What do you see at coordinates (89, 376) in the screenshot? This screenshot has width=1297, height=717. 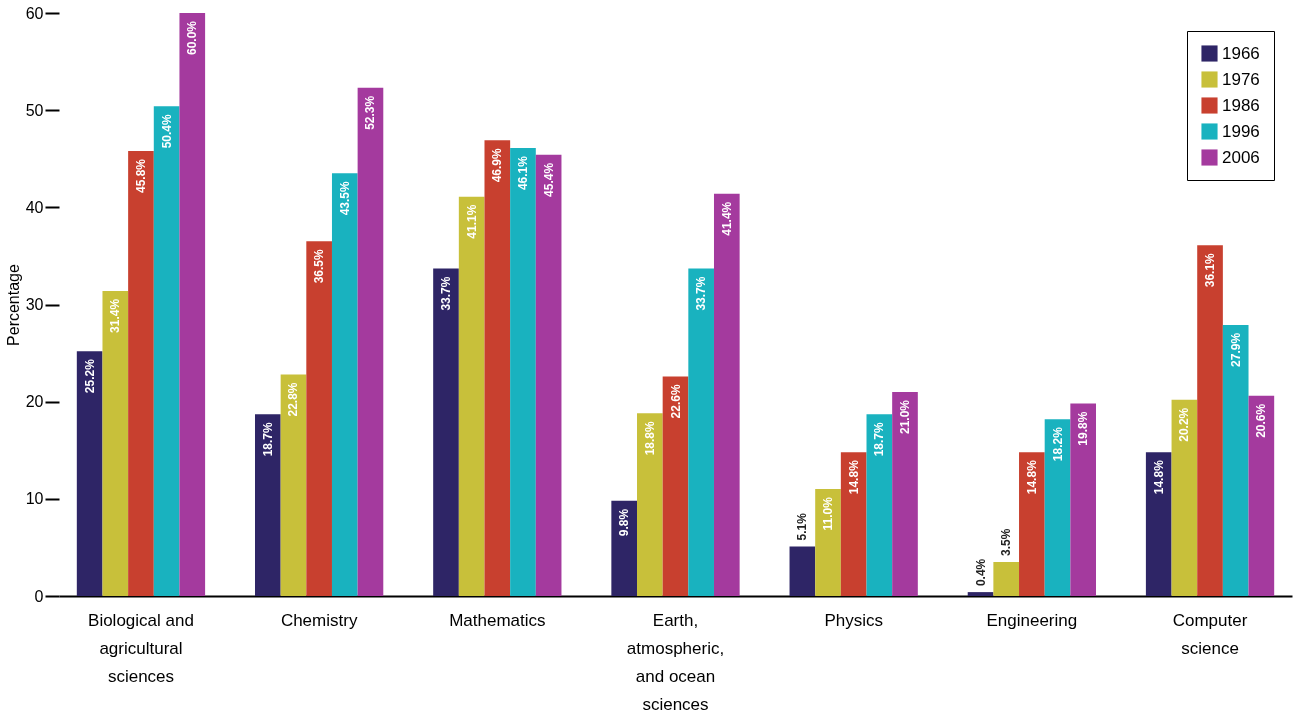 I see `data-label: 25.2%` at bounding box center [89, 376].